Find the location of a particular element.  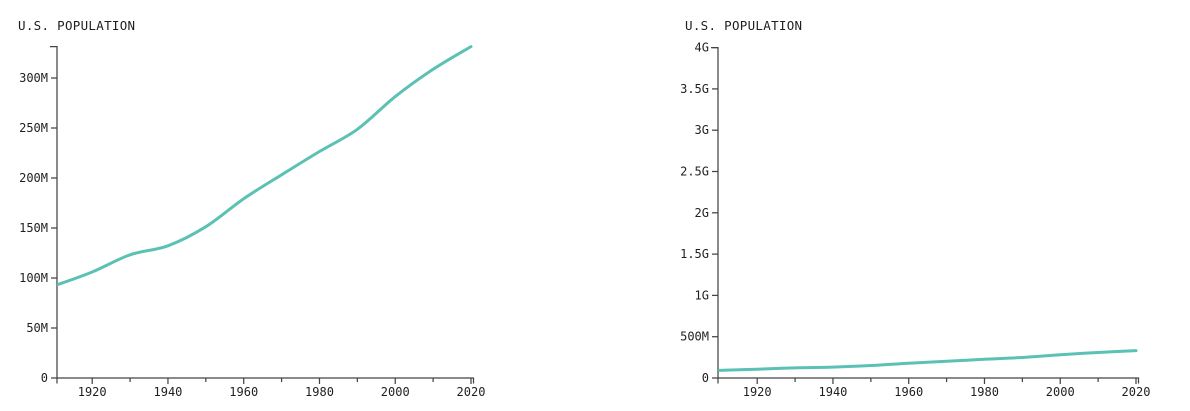

y-tick-label: 50M is located at coordinates (37, 328).